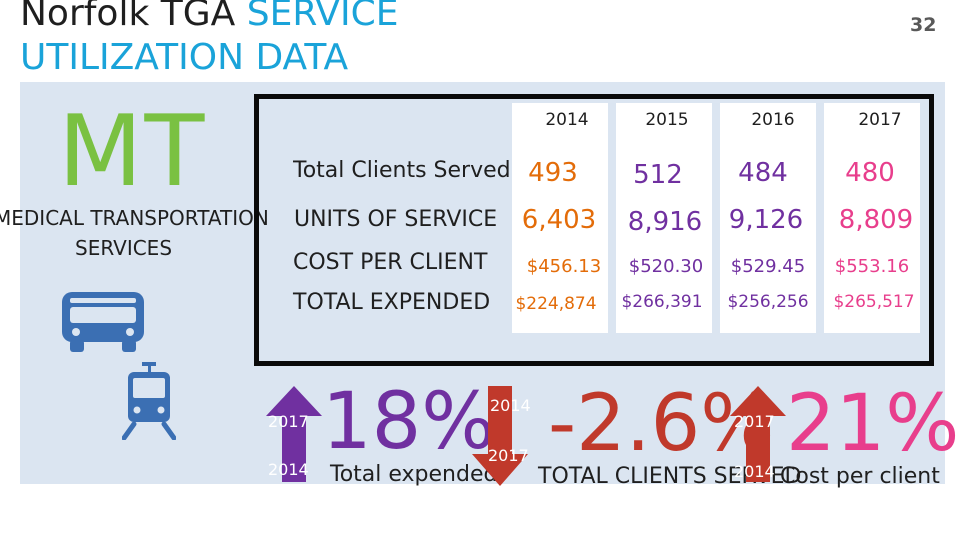  Describe the element at coordinates (872, 266) in the screenshot. I see `table-cell: $553.16` at that location.